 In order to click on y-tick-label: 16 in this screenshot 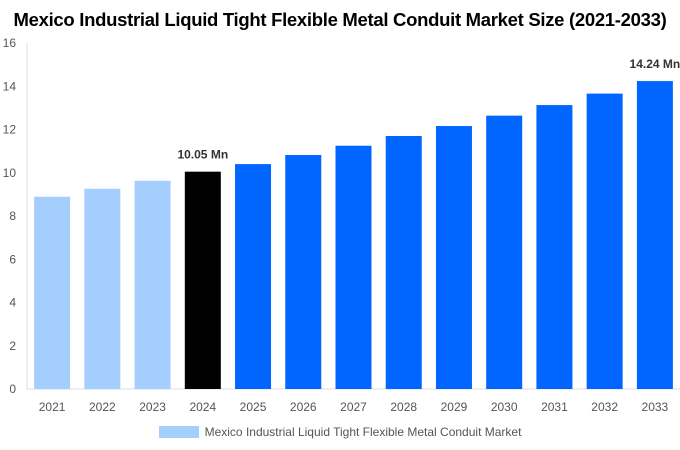, I will do `click(10, 43)`.